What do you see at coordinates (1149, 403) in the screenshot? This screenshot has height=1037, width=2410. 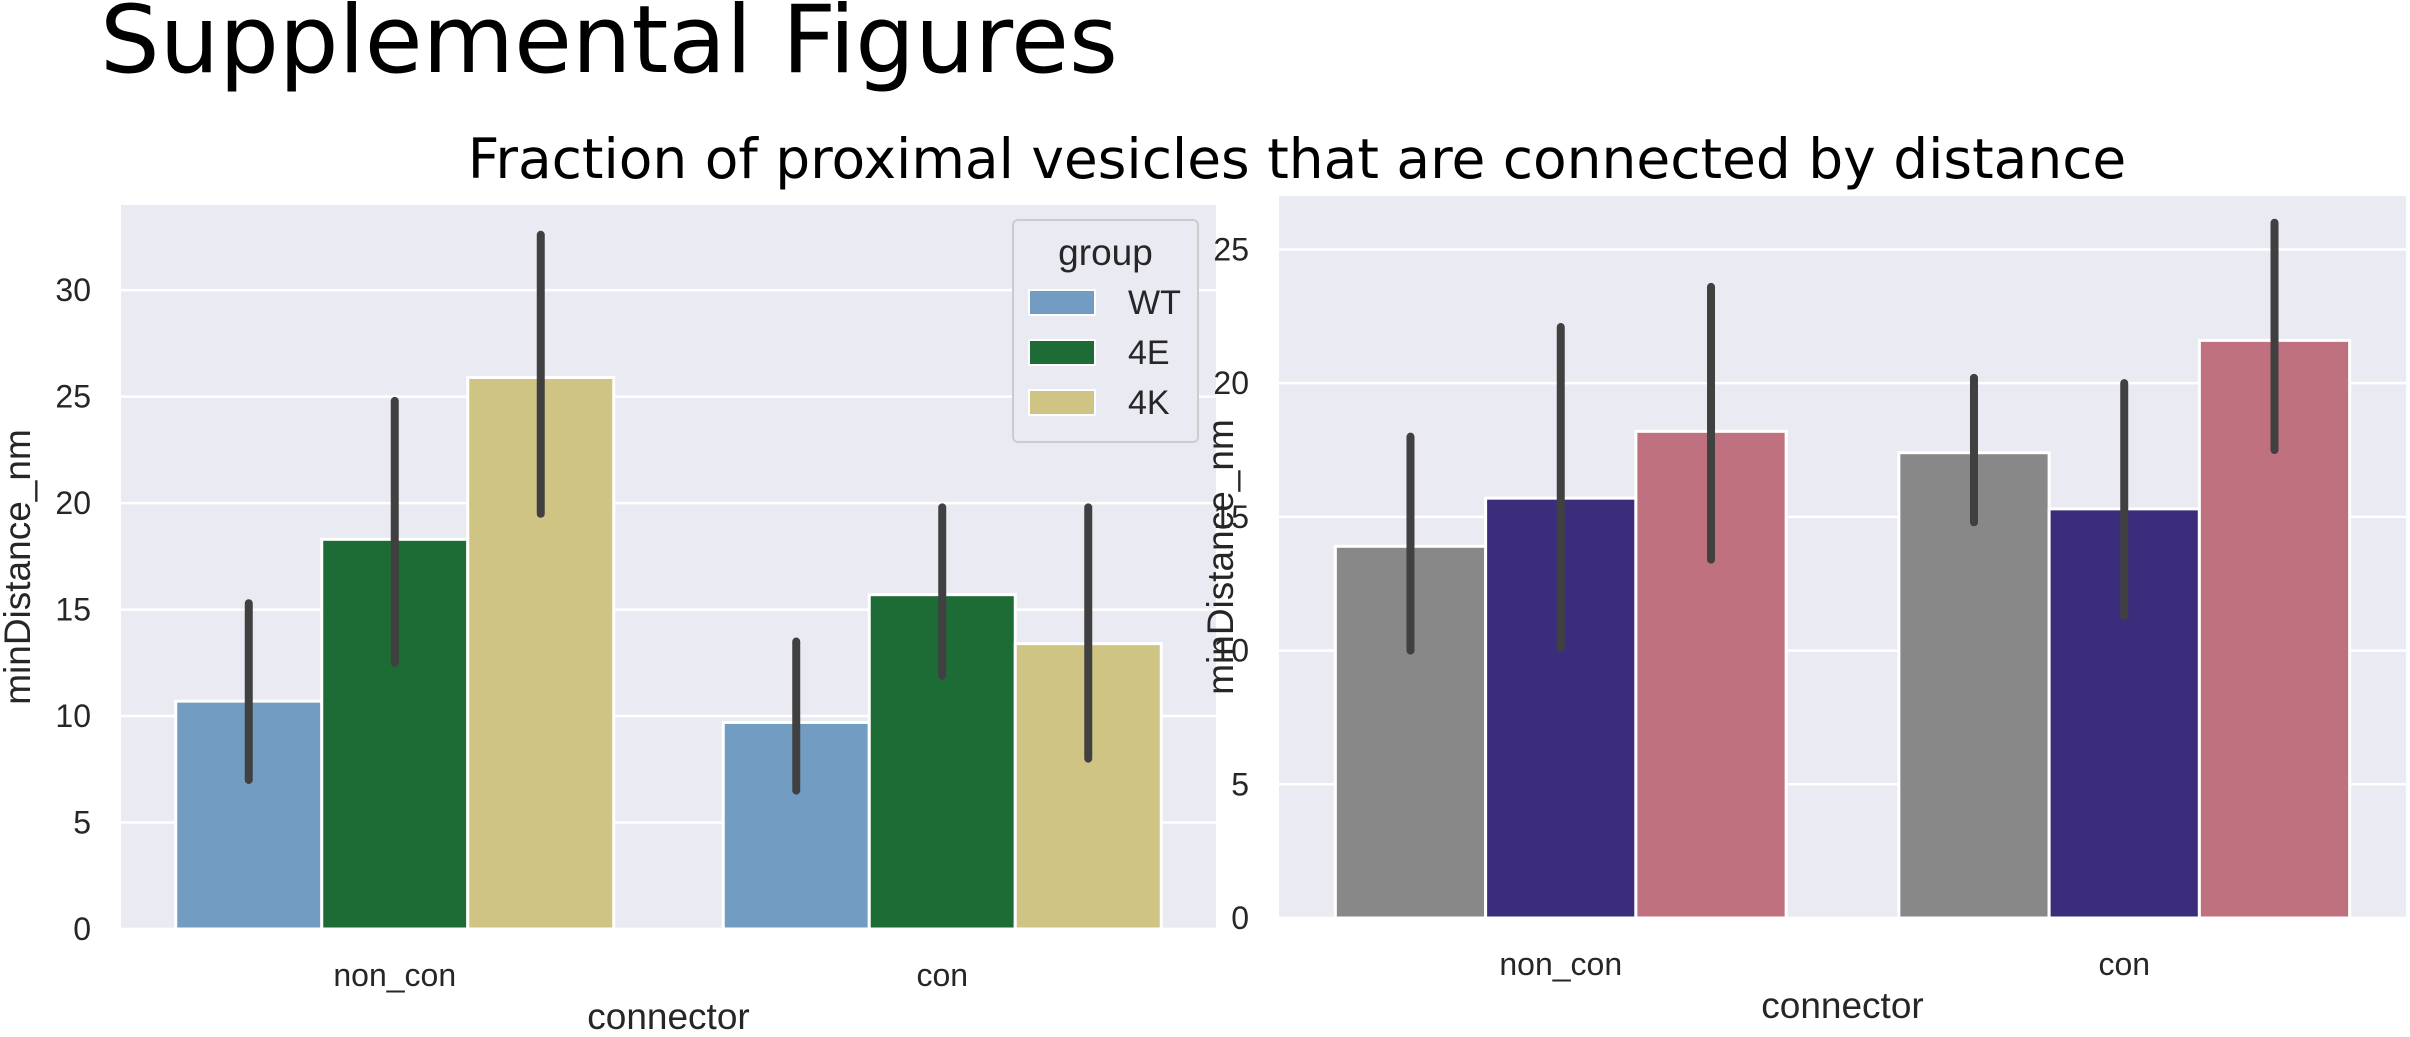 I see `legend-entry: 4K` at bounding box center [1149, 403].